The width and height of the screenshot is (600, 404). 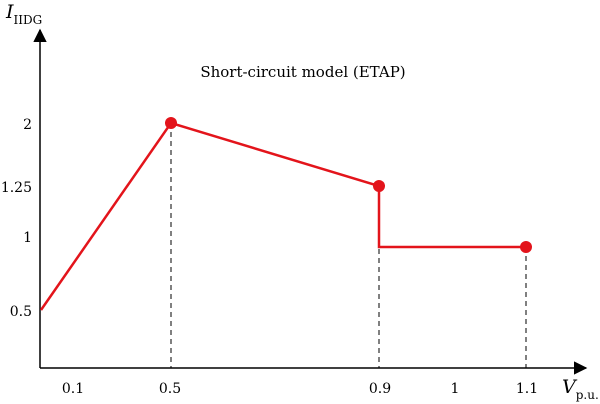 What do you see at coordinates (73, 389) in the screenshot?
I see `x-tick-0-1: 0.1` at bounding box center [73, 389].